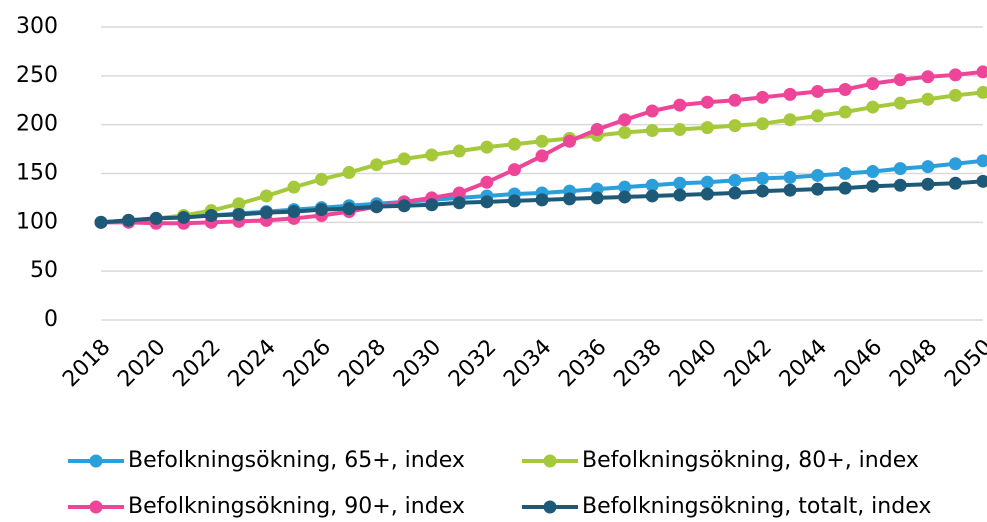 Image resolution: width=987 pixels, height=522 pixels. Describe the element at coordinates (582, 363) in the screenshot. I see `x-tick-label: 2036` at that location.